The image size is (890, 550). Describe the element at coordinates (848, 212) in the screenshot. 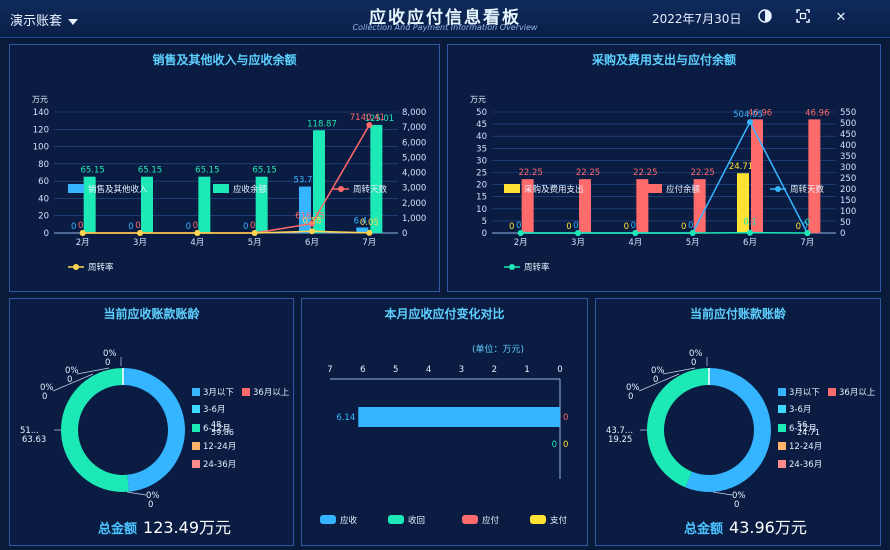

I see `y2-tick-label: 100` at that location.